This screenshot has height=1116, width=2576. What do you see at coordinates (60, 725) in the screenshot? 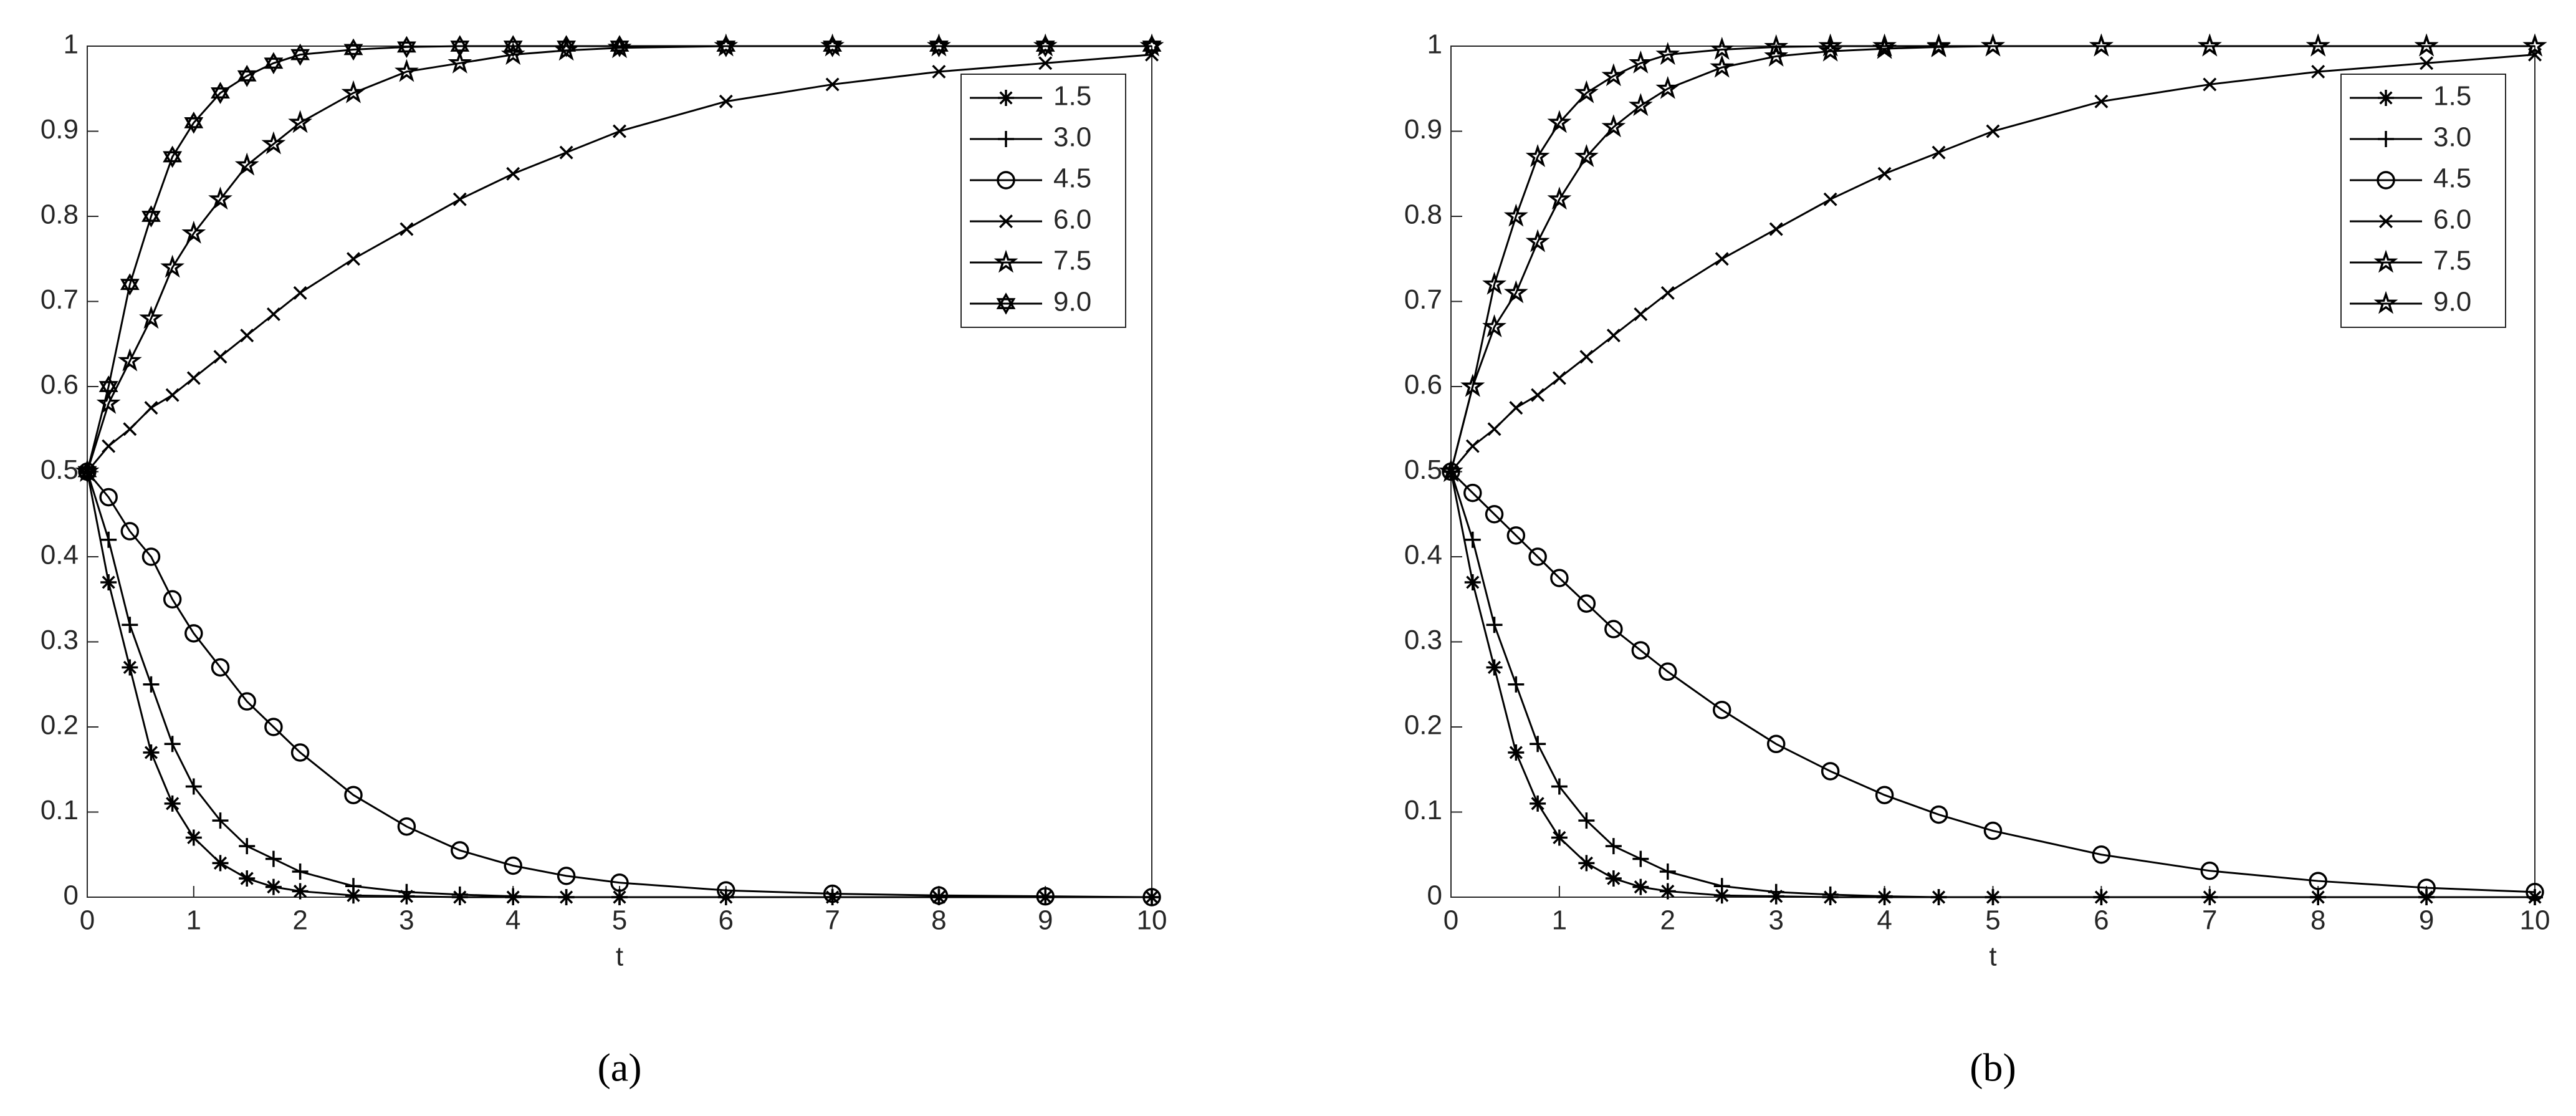
I see `y-tick-label: 0.2` at bounding box center [60, 725].